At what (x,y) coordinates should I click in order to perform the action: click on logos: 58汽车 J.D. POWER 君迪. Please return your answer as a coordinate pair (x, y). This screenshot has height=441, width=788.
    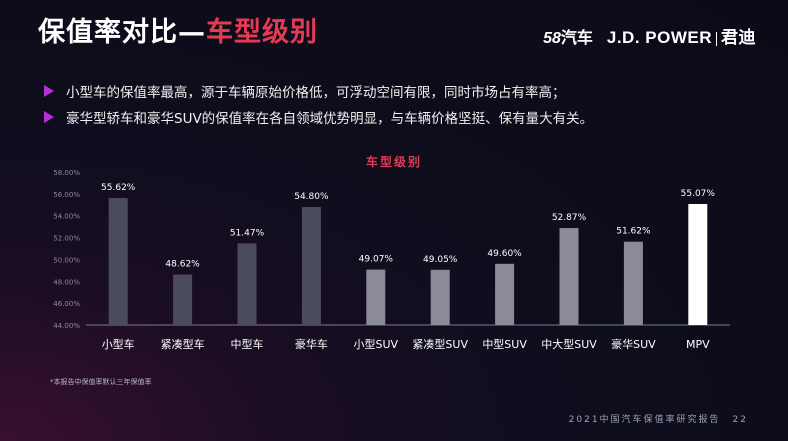
    Looking at the image, I should click on (649, 35).